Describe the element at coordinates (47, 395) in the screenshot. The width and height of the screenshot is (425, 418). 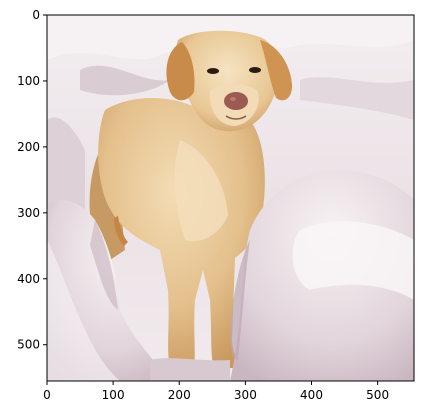
I see `x-tick-label: 0` at that location.